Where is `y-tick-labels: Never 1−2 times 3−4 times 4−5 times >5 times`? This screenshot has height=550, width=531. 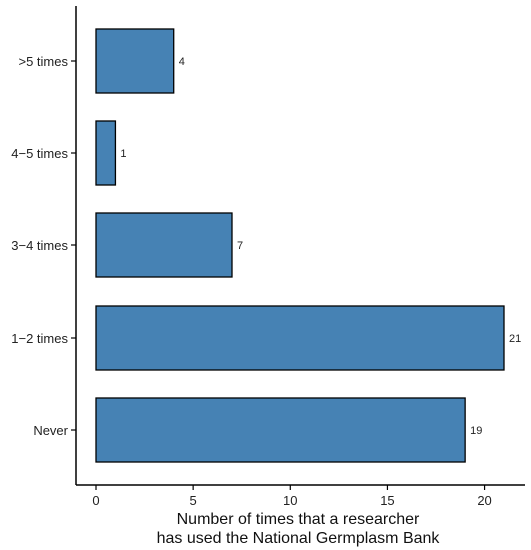
y-tick-labels: Never 1−2 times 3−4 times 4−5 times >5 times is located at coordinates (43, 246).